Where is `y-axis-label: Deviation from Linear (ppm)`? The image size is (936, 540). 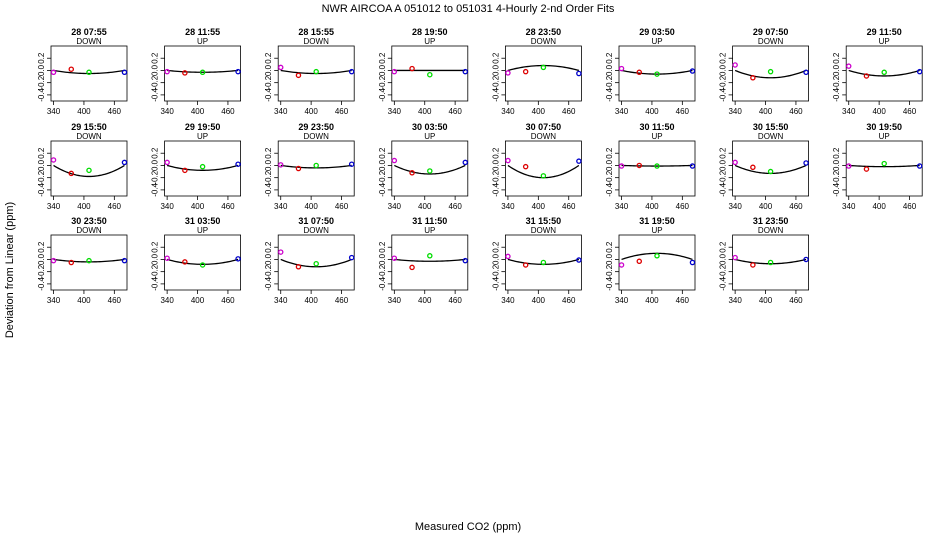
y-axis-label: Deviation from Linear (ppm) is located at coordinates (10, 270).